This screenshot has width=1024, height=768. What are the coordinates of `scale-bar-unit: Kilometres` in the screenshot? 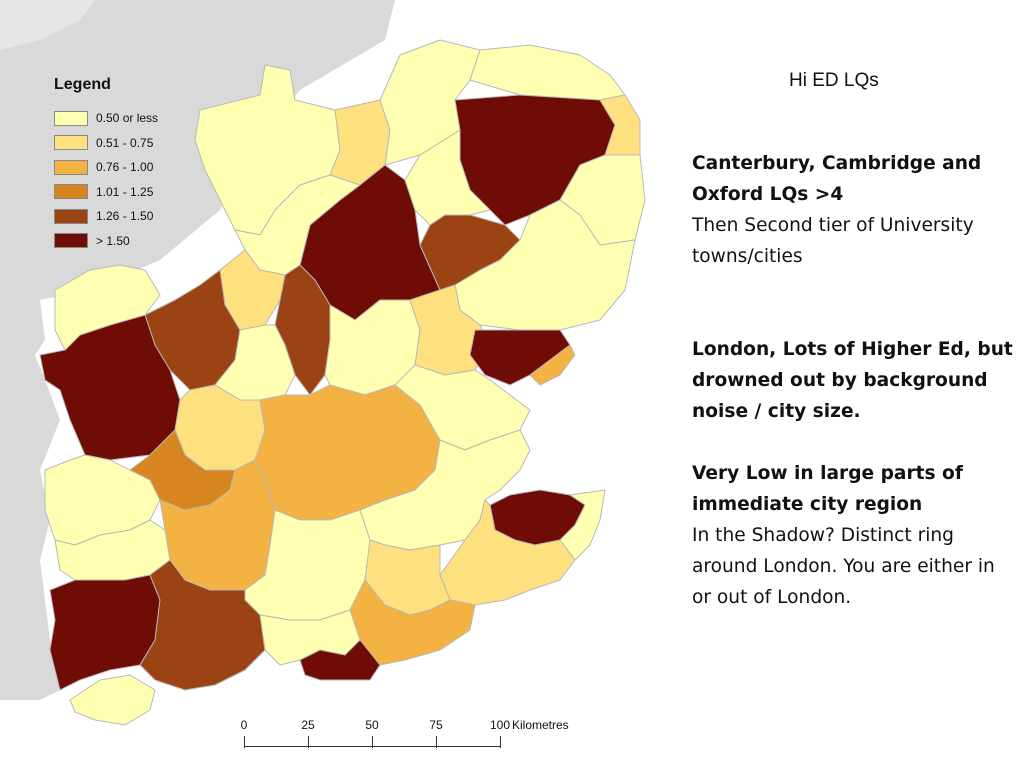 It's located at (540, 725).